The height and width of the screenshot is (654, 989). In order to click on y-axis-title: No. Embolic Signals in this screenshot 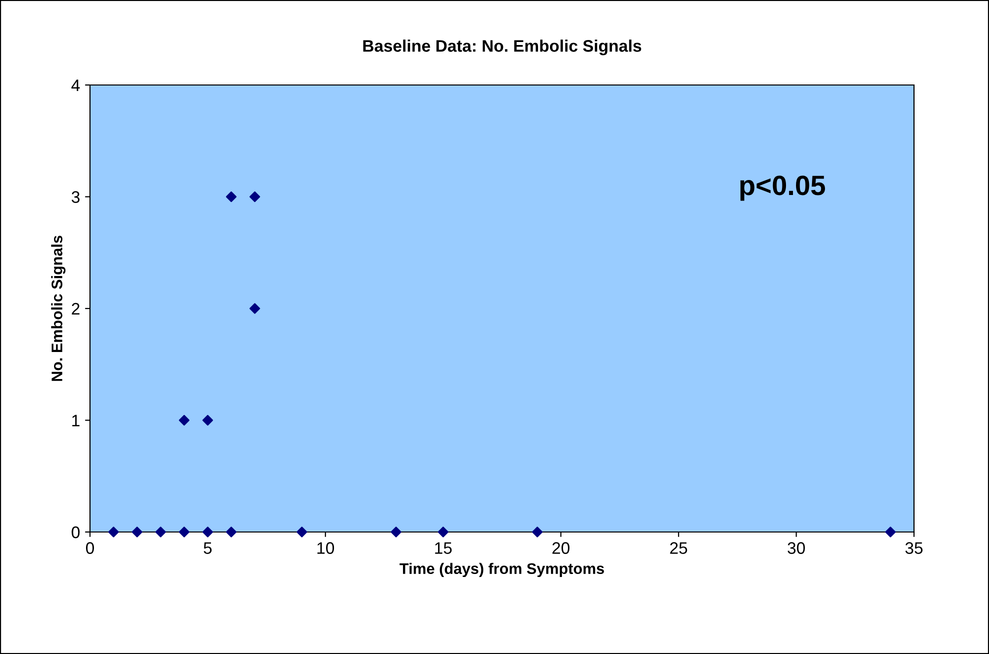, I will do `click(58, 308)`.